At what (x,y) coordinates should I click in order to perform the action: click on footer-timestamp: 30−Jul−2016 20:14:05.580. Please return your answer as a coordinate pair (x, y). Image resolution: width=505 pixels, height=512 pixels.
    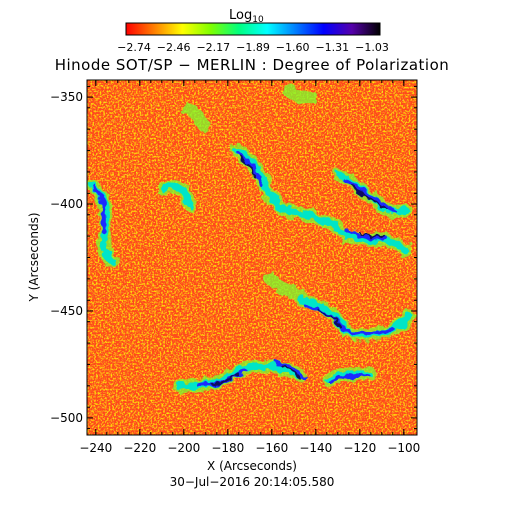
    Looking at the image, I should click on (252, 482).